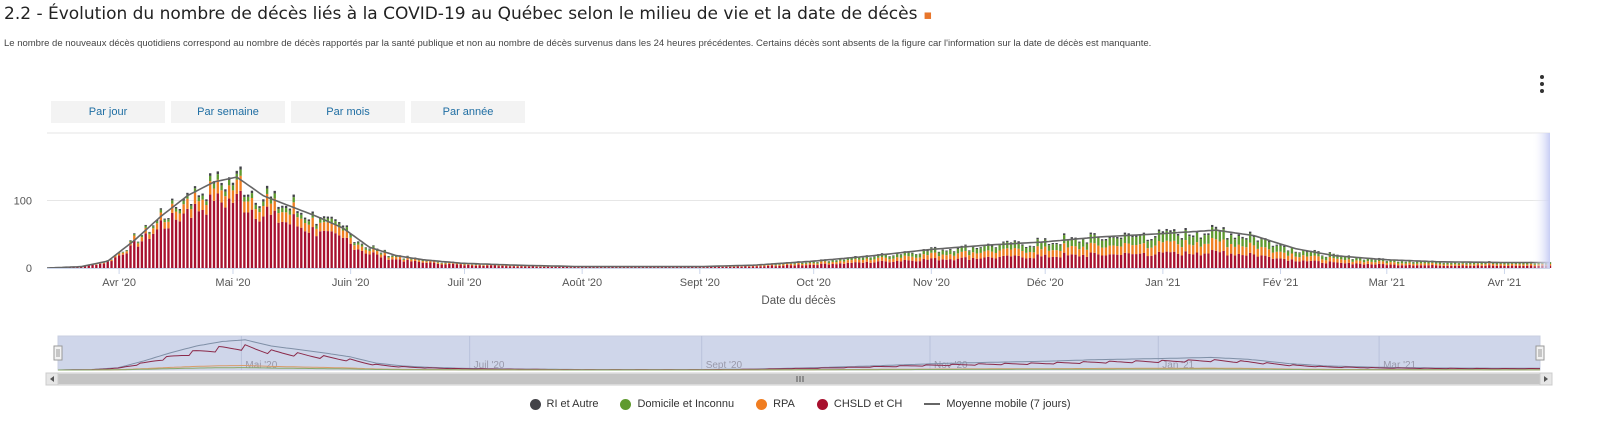  What do you see at coordinates (108, 112) in the screenshot?
I see `range-button-par-jour: Par jour` at bounding box center [108, 112].